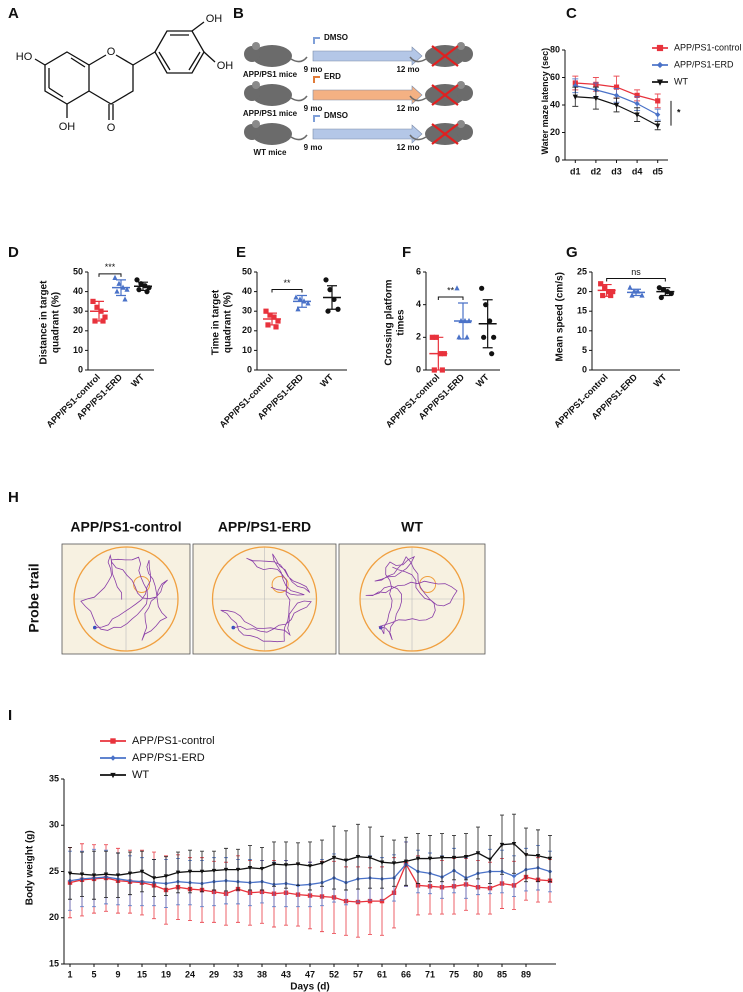 Image resolution: width=743 pixels, height=992 pixels. What do you see at coordinates (173, 741) in the screenshot?
I see `legend-label: APP/PS1-control` at bounding box center [173, 741].